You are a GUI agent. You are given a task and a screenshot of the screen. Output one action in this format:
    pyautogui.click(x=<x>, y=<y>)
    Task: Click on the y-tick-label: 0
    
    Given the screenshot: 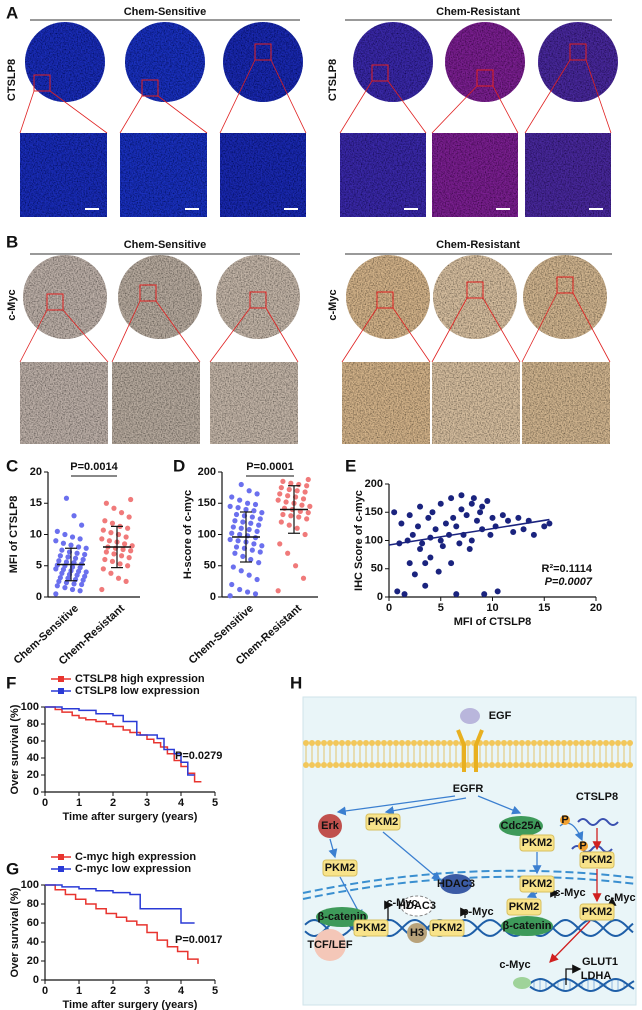 What is the action you would take?
    pyautogui.click(x=36, y=792)
    